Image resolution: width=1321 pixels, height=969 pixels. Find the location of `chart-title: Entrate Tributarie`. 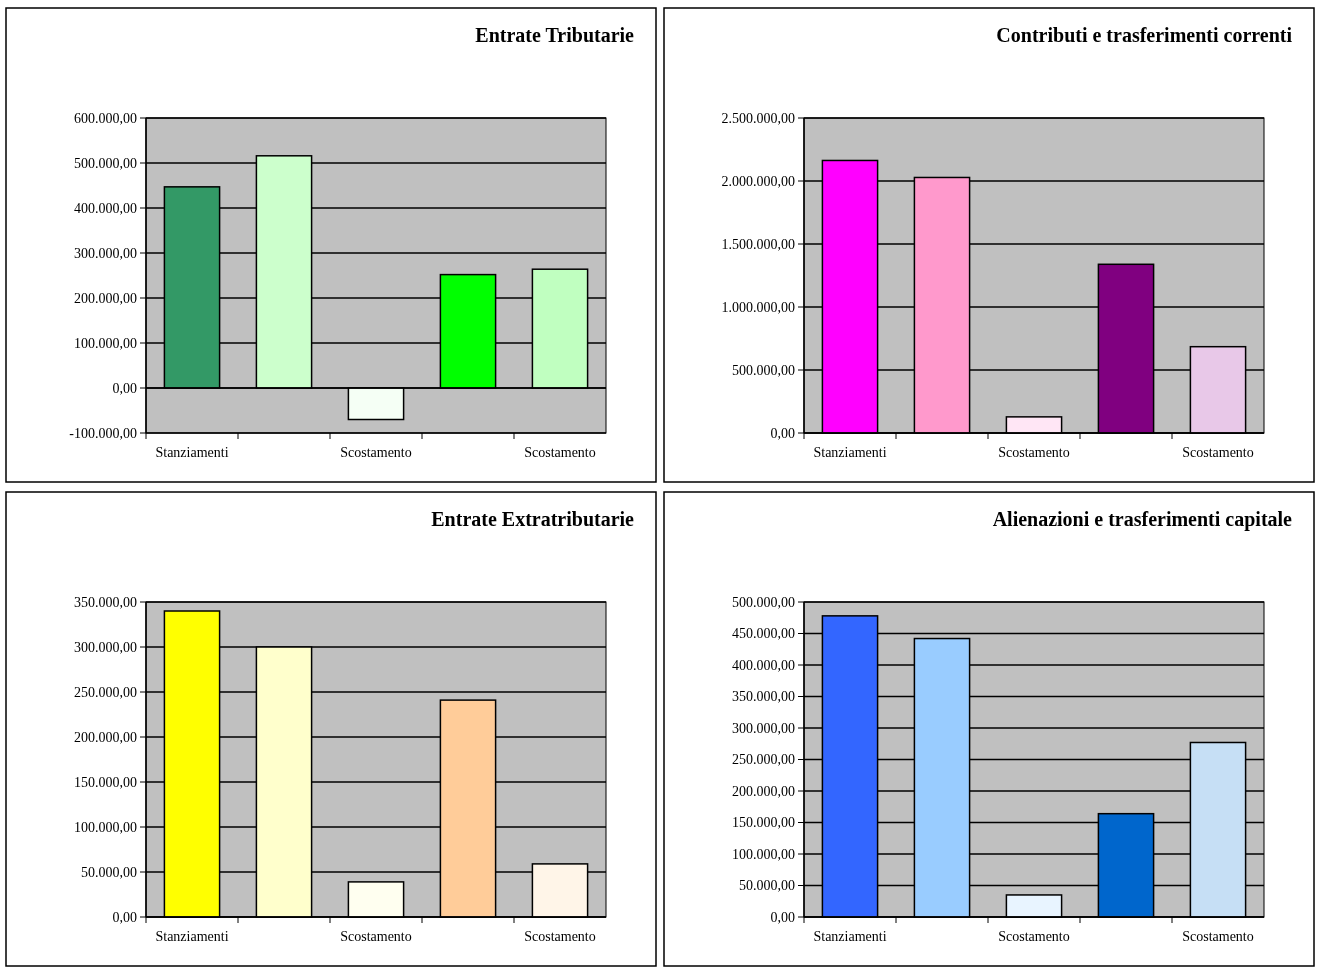

chart-title: Entrate Tributarie is located at coordinates (555, 35).